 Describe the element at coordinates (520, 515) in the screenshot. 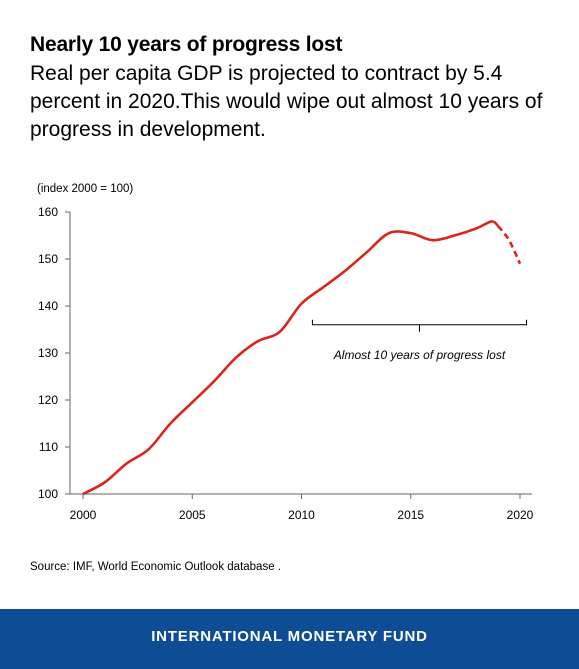

I see `x-tick-label: 2020` at that location.